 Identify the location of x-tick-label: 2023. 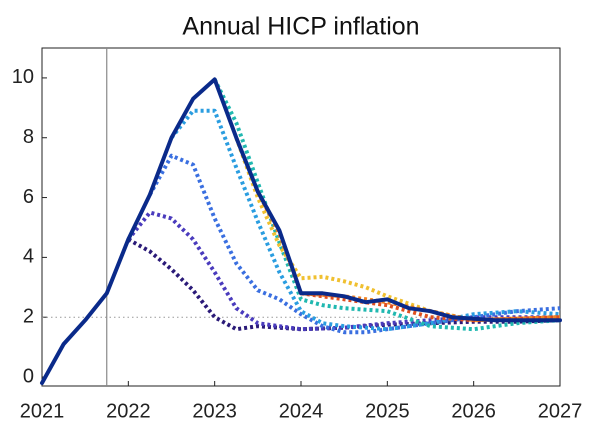
(214, 411).